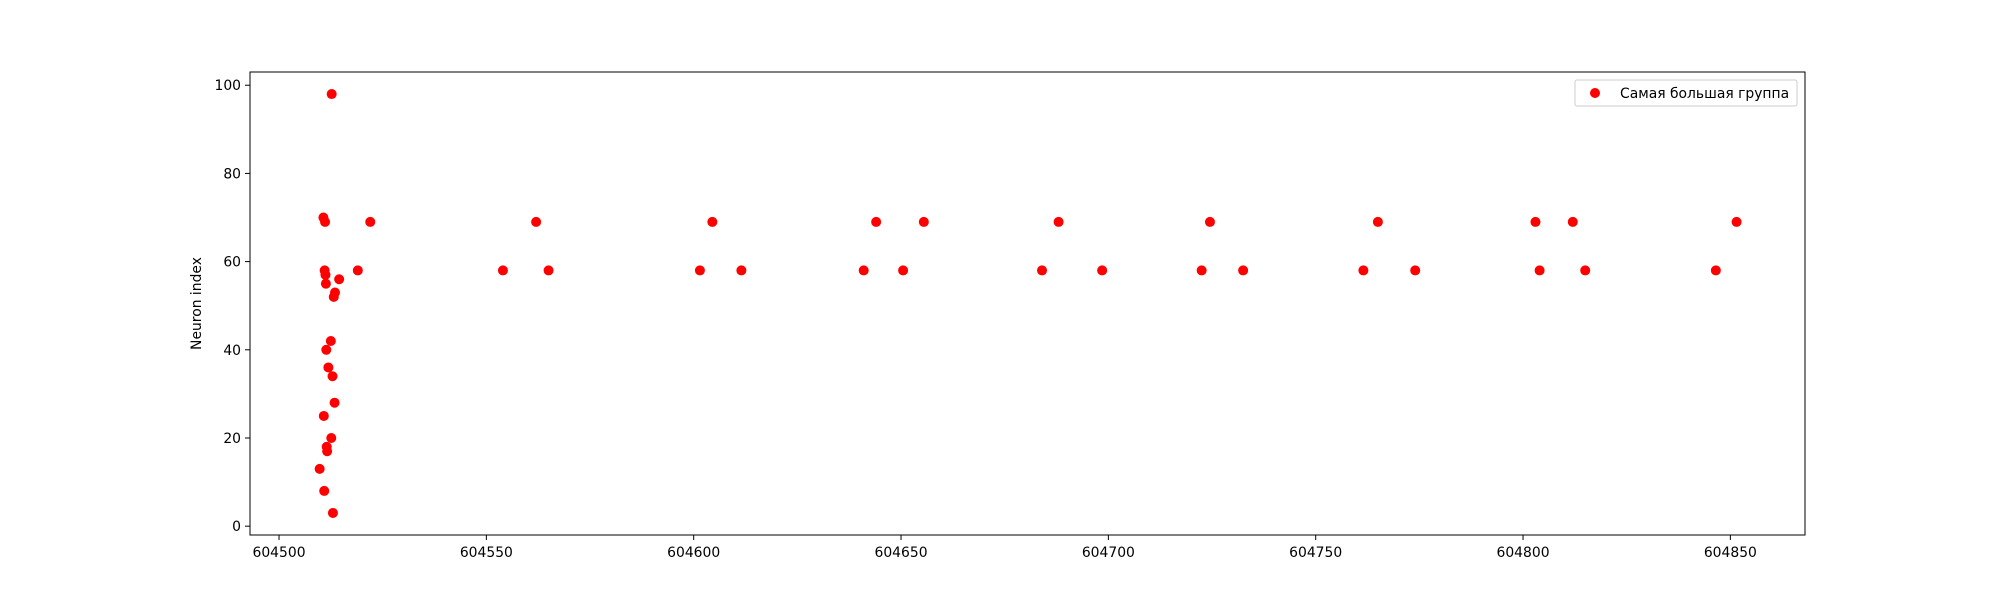 The height and width of the screenshot is (600, 2000). Describe the element at coordinates (1704, 94) in the screenshot. I see `legend-label: Самая большая группа` at that location.